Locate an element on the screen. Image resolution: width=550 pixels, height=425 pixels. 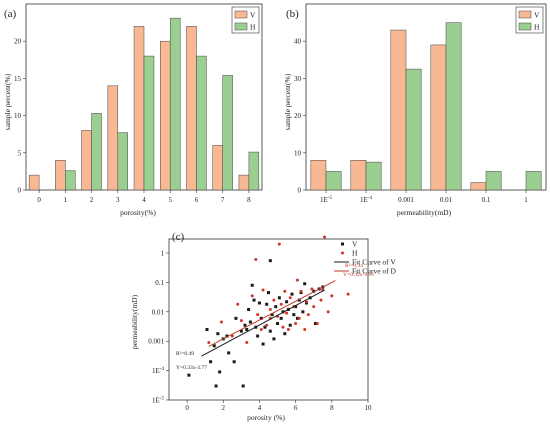
y-tick-label-b: 40 is located at coordinates (298, 42).